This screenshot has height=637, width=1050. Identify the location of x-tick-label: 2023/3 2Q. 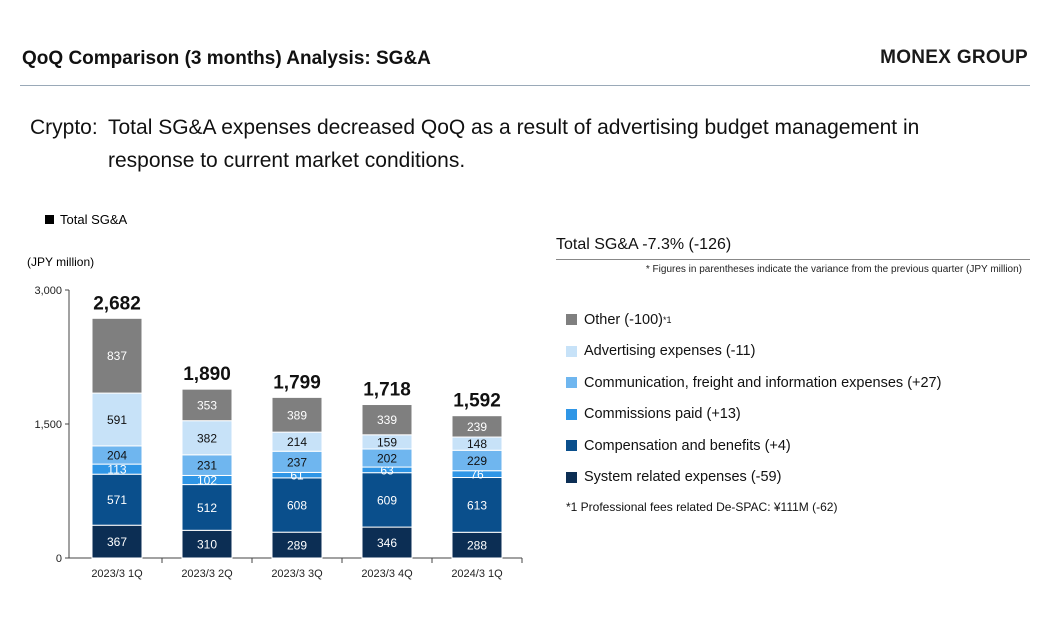
(207, 574).